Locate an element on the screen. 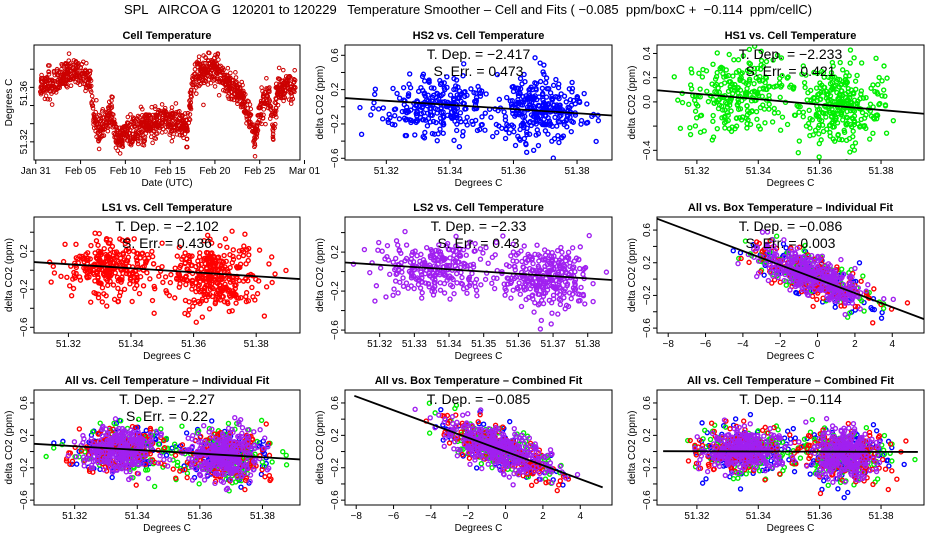 This screenshot has height=540, width=936. fit-annotation: S. Err. = 0.421 is located at coordinates (791, 71).